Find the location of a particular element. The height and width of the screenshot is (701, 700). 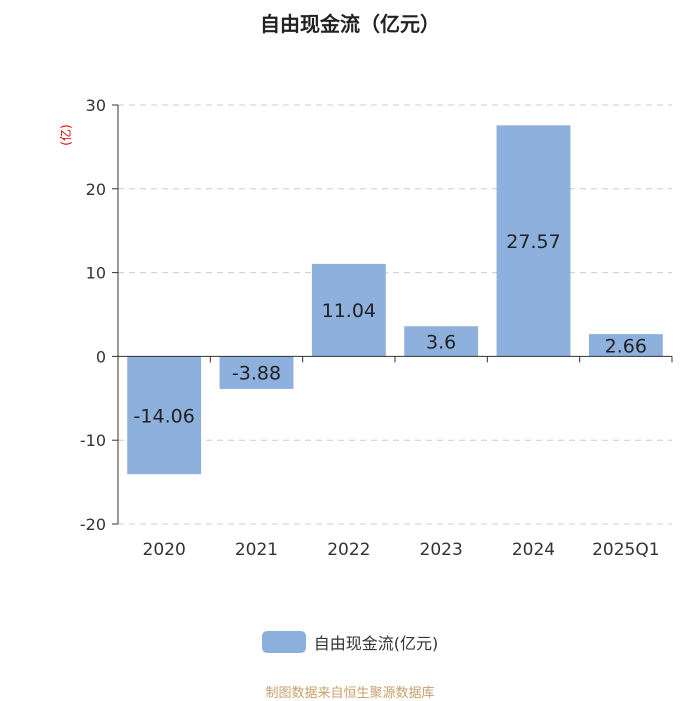

data-label: 11.04 is located at coordinates (349, 311).